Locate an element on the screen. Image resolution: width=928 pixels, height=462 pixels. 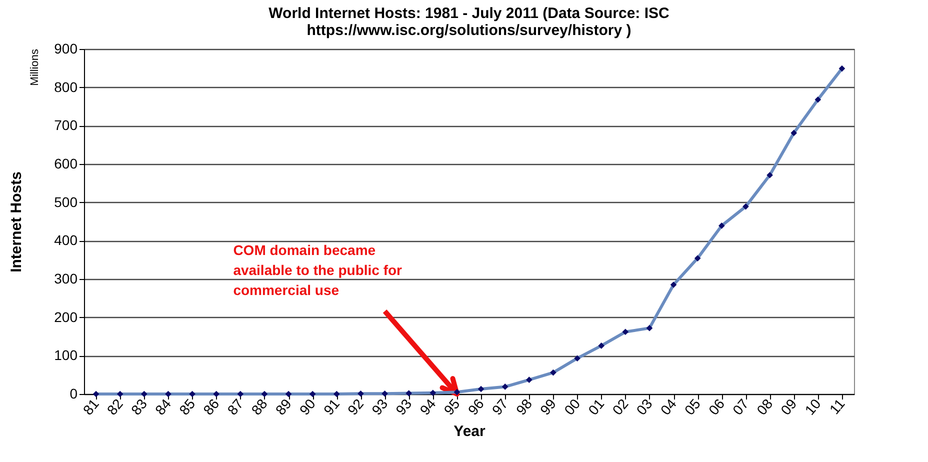
text: World Internet Hosts: 1981 - July 2011 (Data Source: ISC is located at coordinates (469, 13).